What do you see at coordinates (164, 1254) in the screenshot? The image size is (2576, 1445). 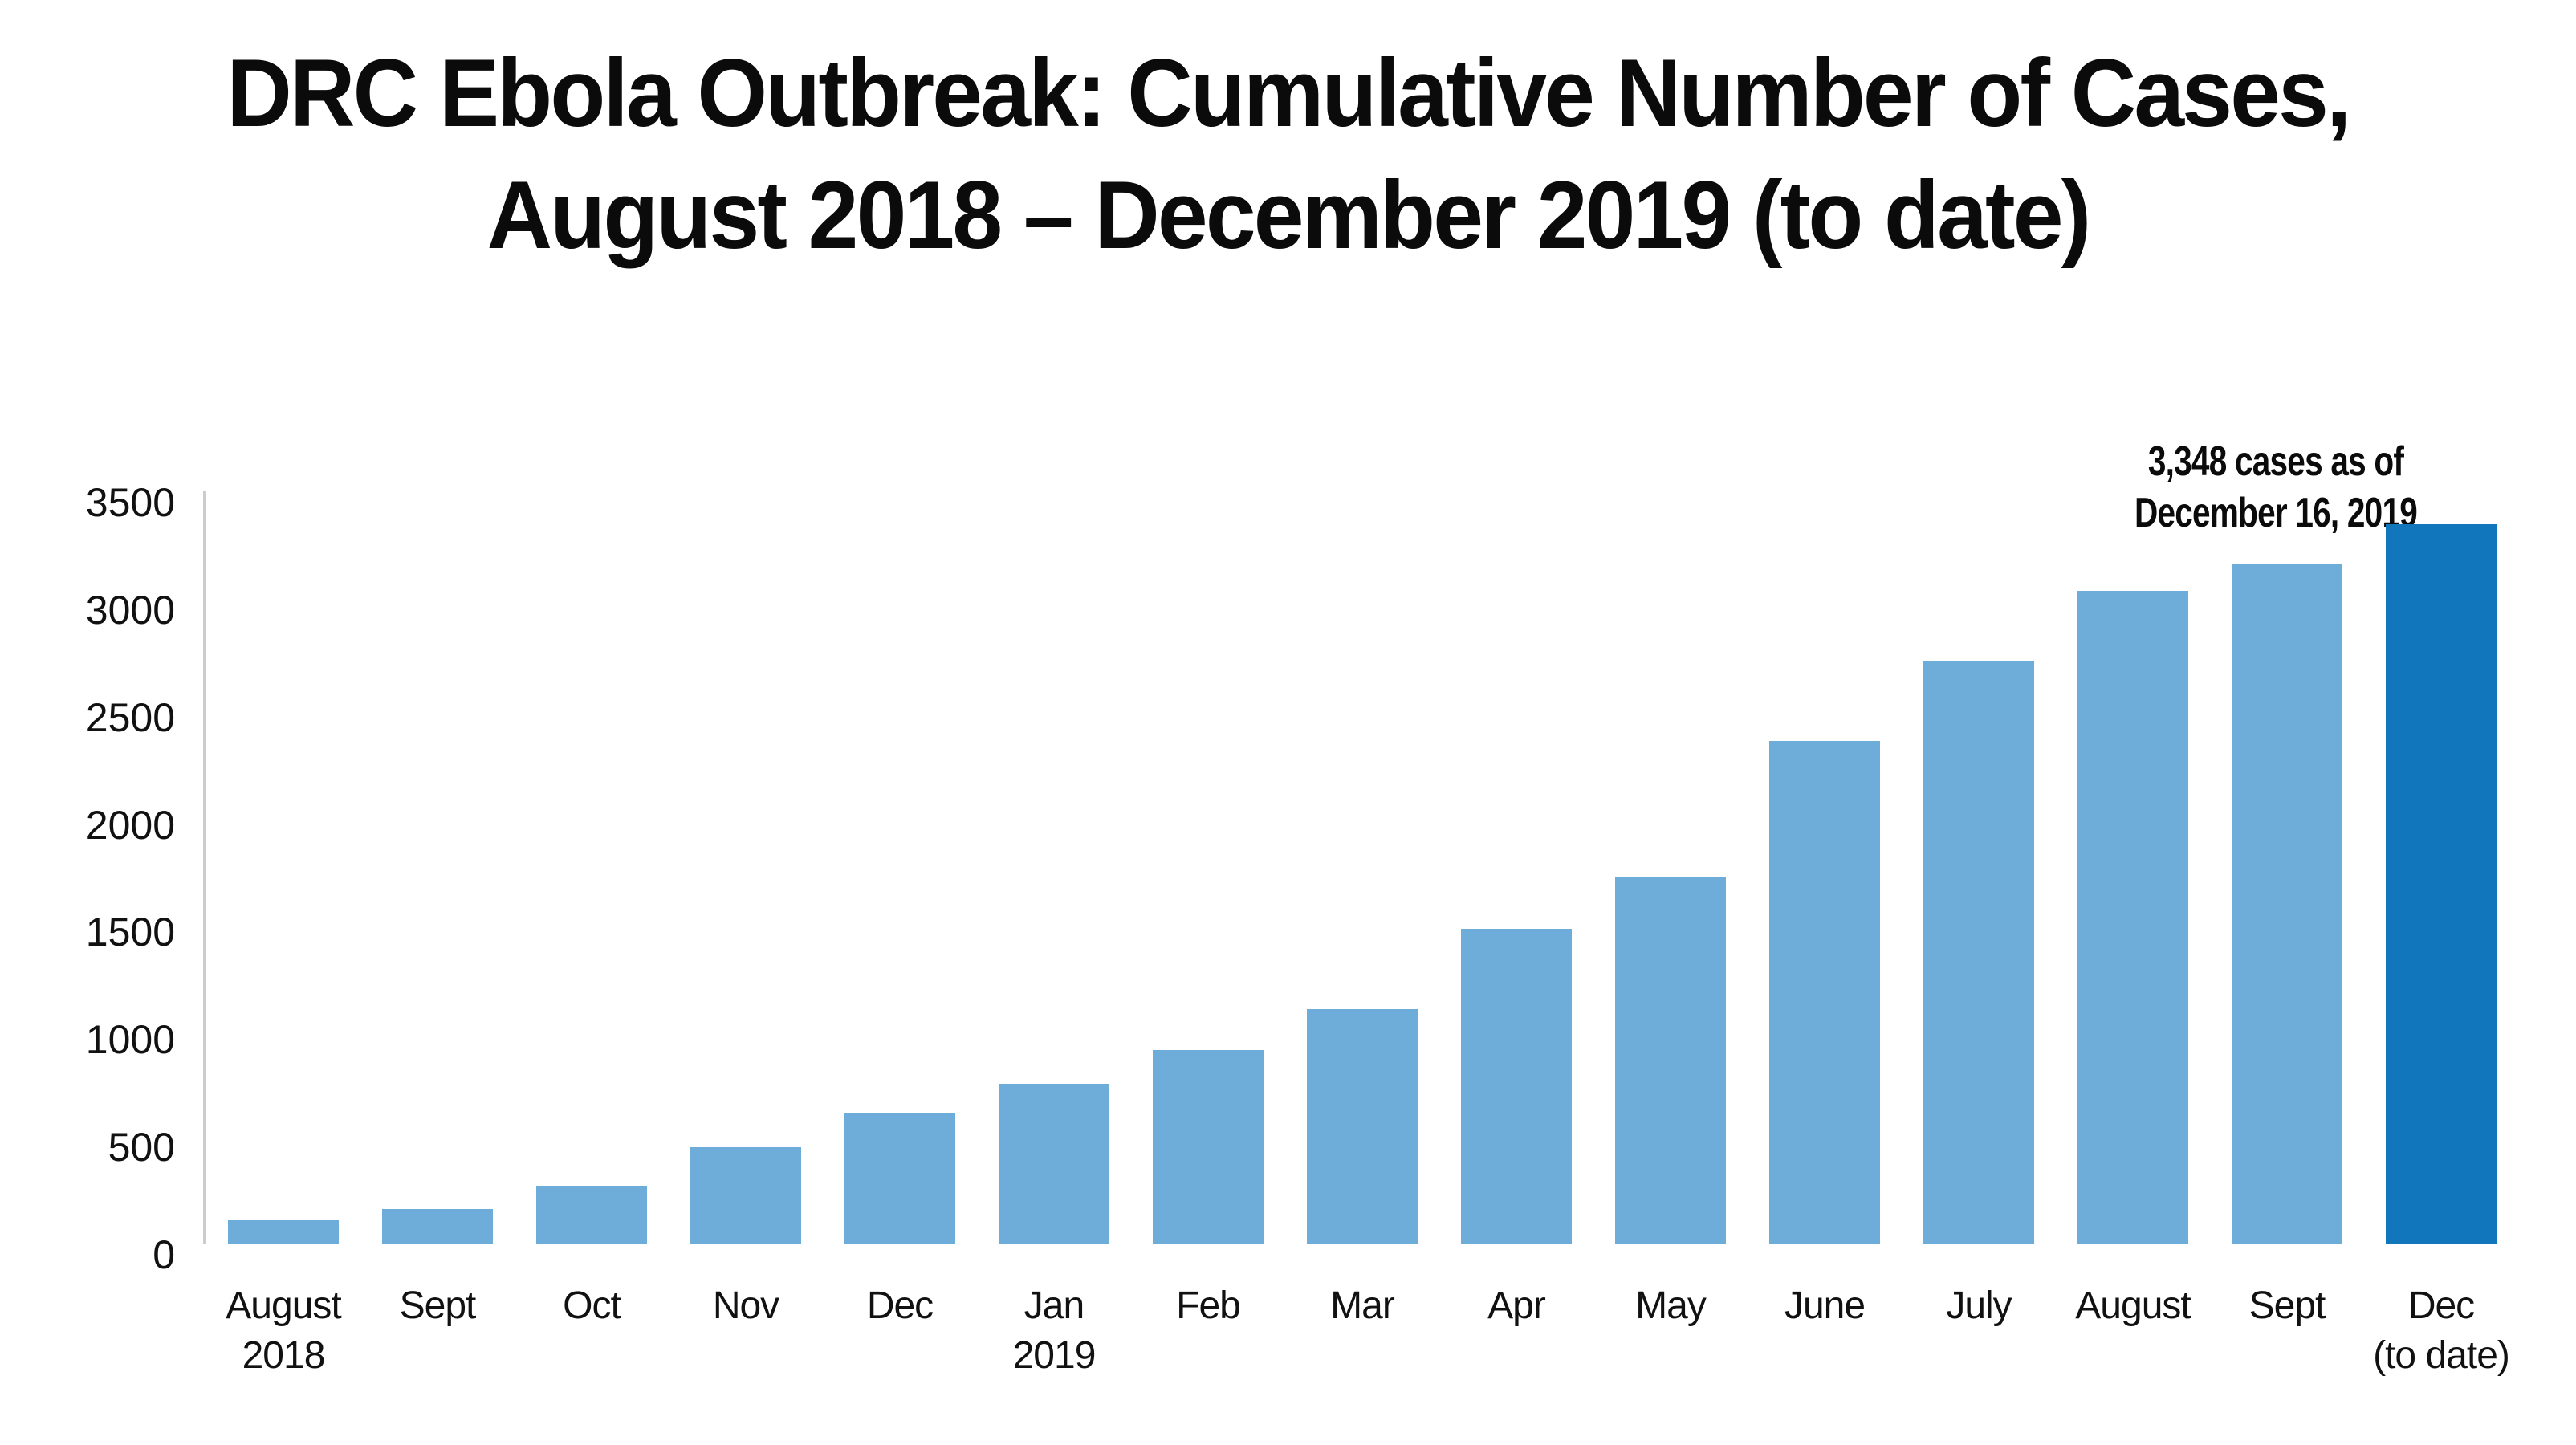 I see `y-axis-tick-label: 0` at bounding box center [164, 1254].